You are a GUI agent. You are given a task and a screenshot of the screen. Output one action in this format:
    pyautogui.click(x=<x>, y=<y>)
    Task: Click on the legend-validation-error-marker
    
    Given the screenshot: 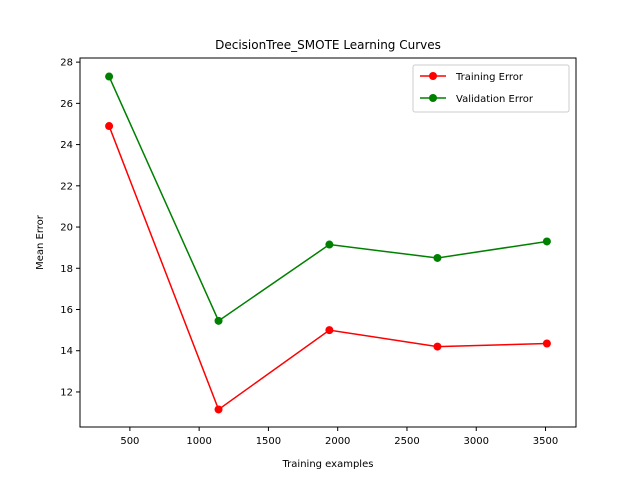 What is the action you would take?
    pyautogui.click(x=433, y=98)
    